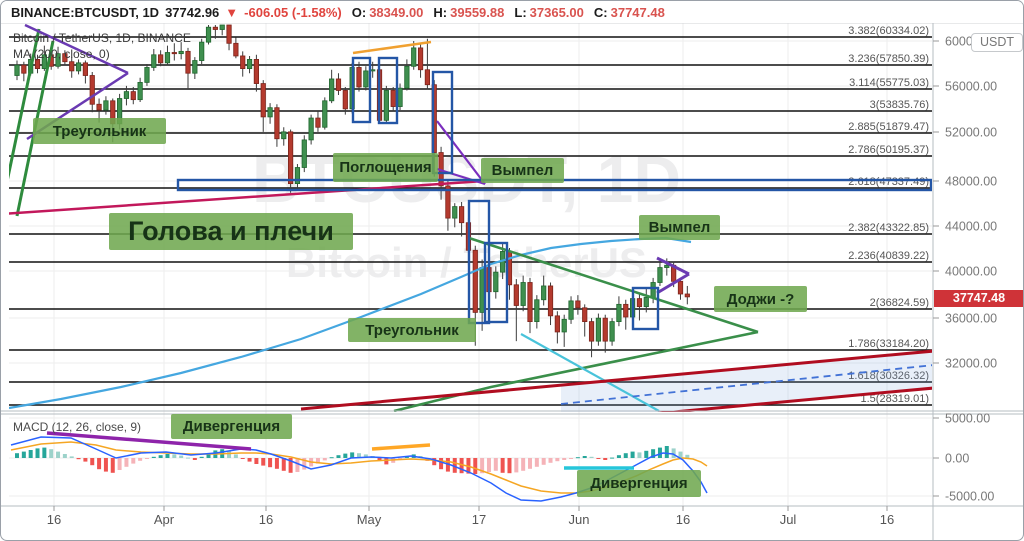 Image resolution: width=1024 pixels, height=541 pixels. Describe the element at coordinates (243, 197) in the screenshot. I see `magenta-trendline` at that location.